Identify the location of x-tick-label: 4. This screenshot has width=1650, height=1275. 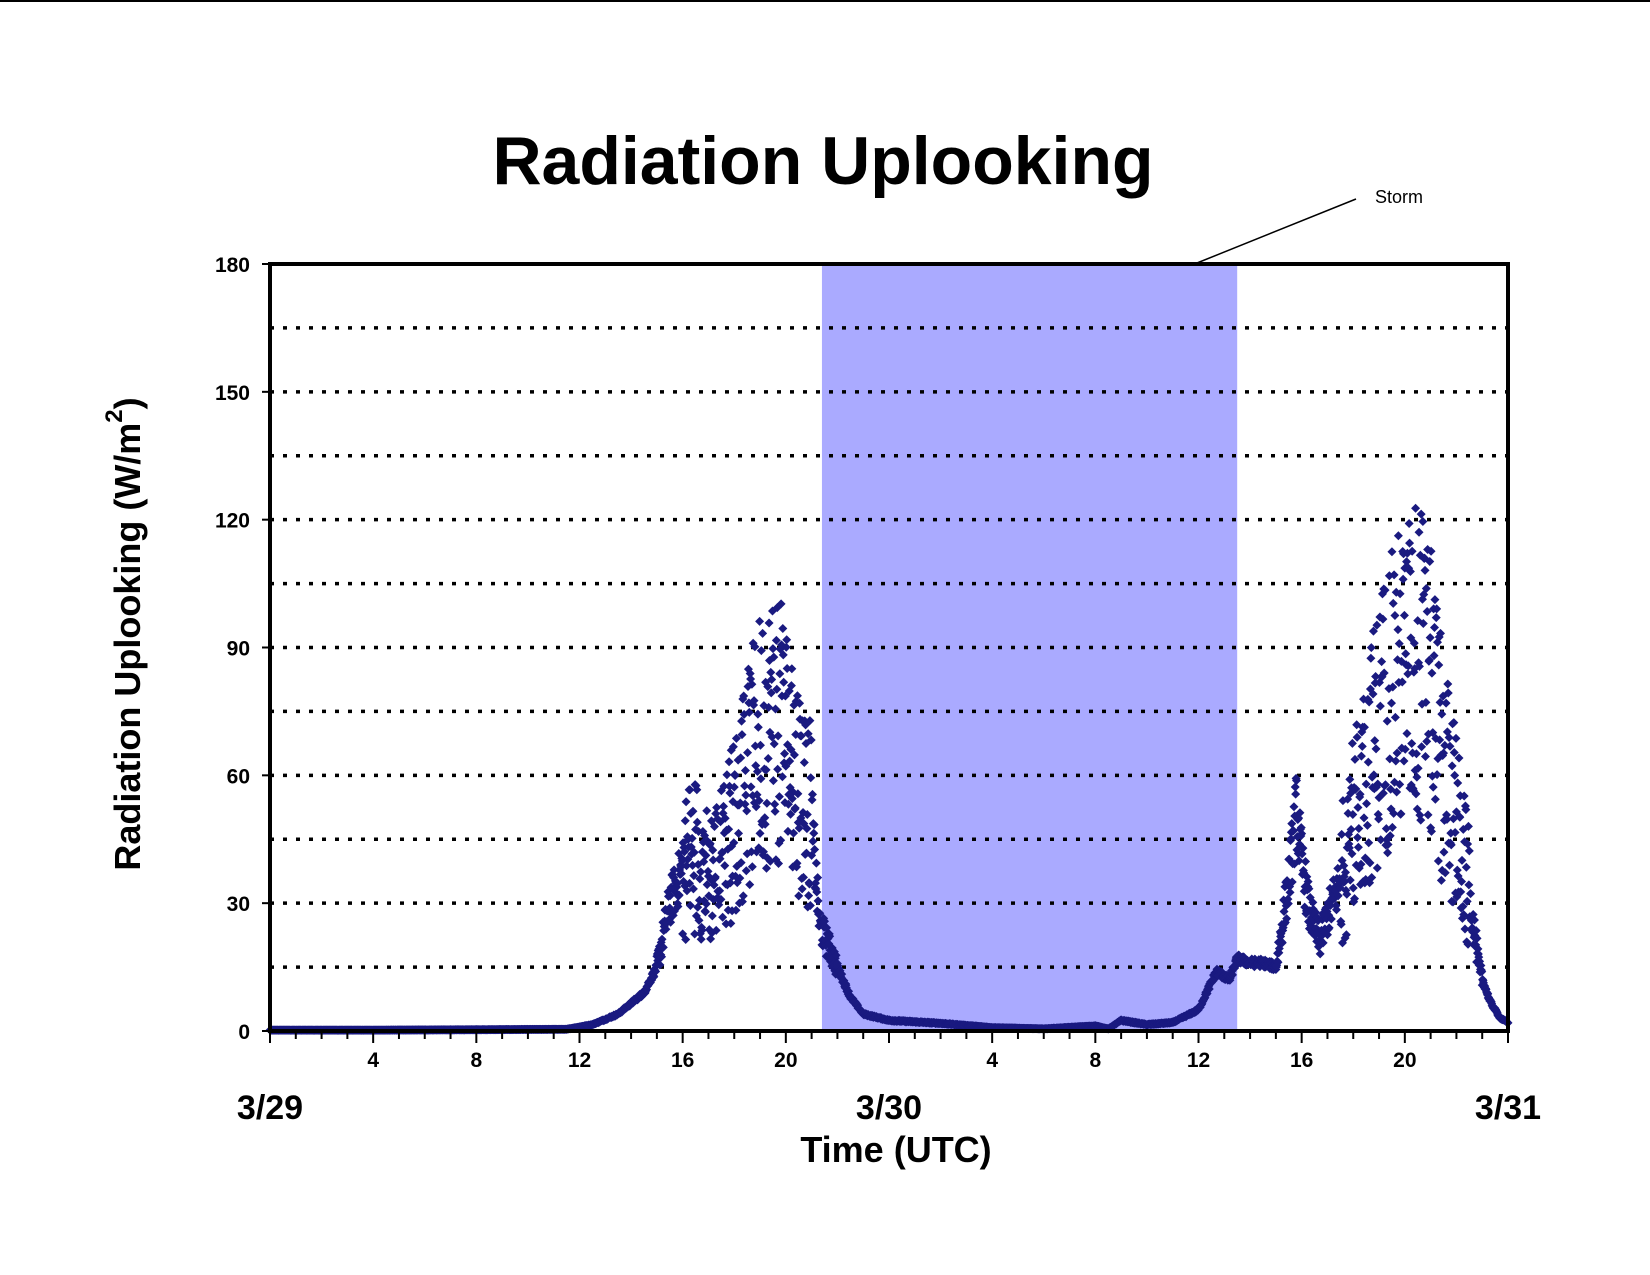
(373, 1060).